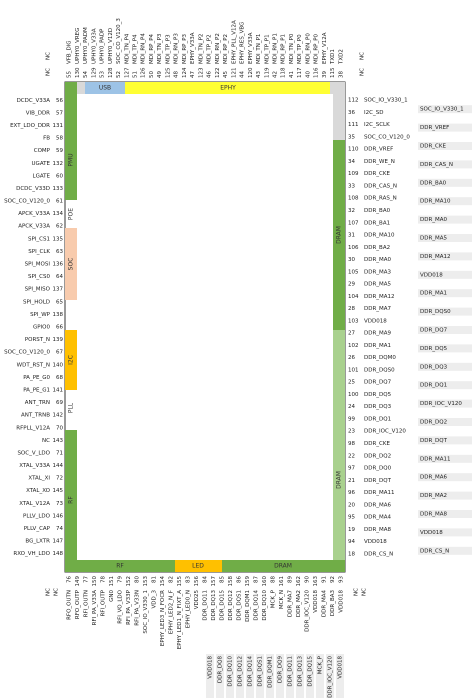 The height and width of the screenshot is (699, 474). Describe the element at coordinates (27, 353) in the screenshot. I see `pin-name: SOC_CO_V120_0` at that location.